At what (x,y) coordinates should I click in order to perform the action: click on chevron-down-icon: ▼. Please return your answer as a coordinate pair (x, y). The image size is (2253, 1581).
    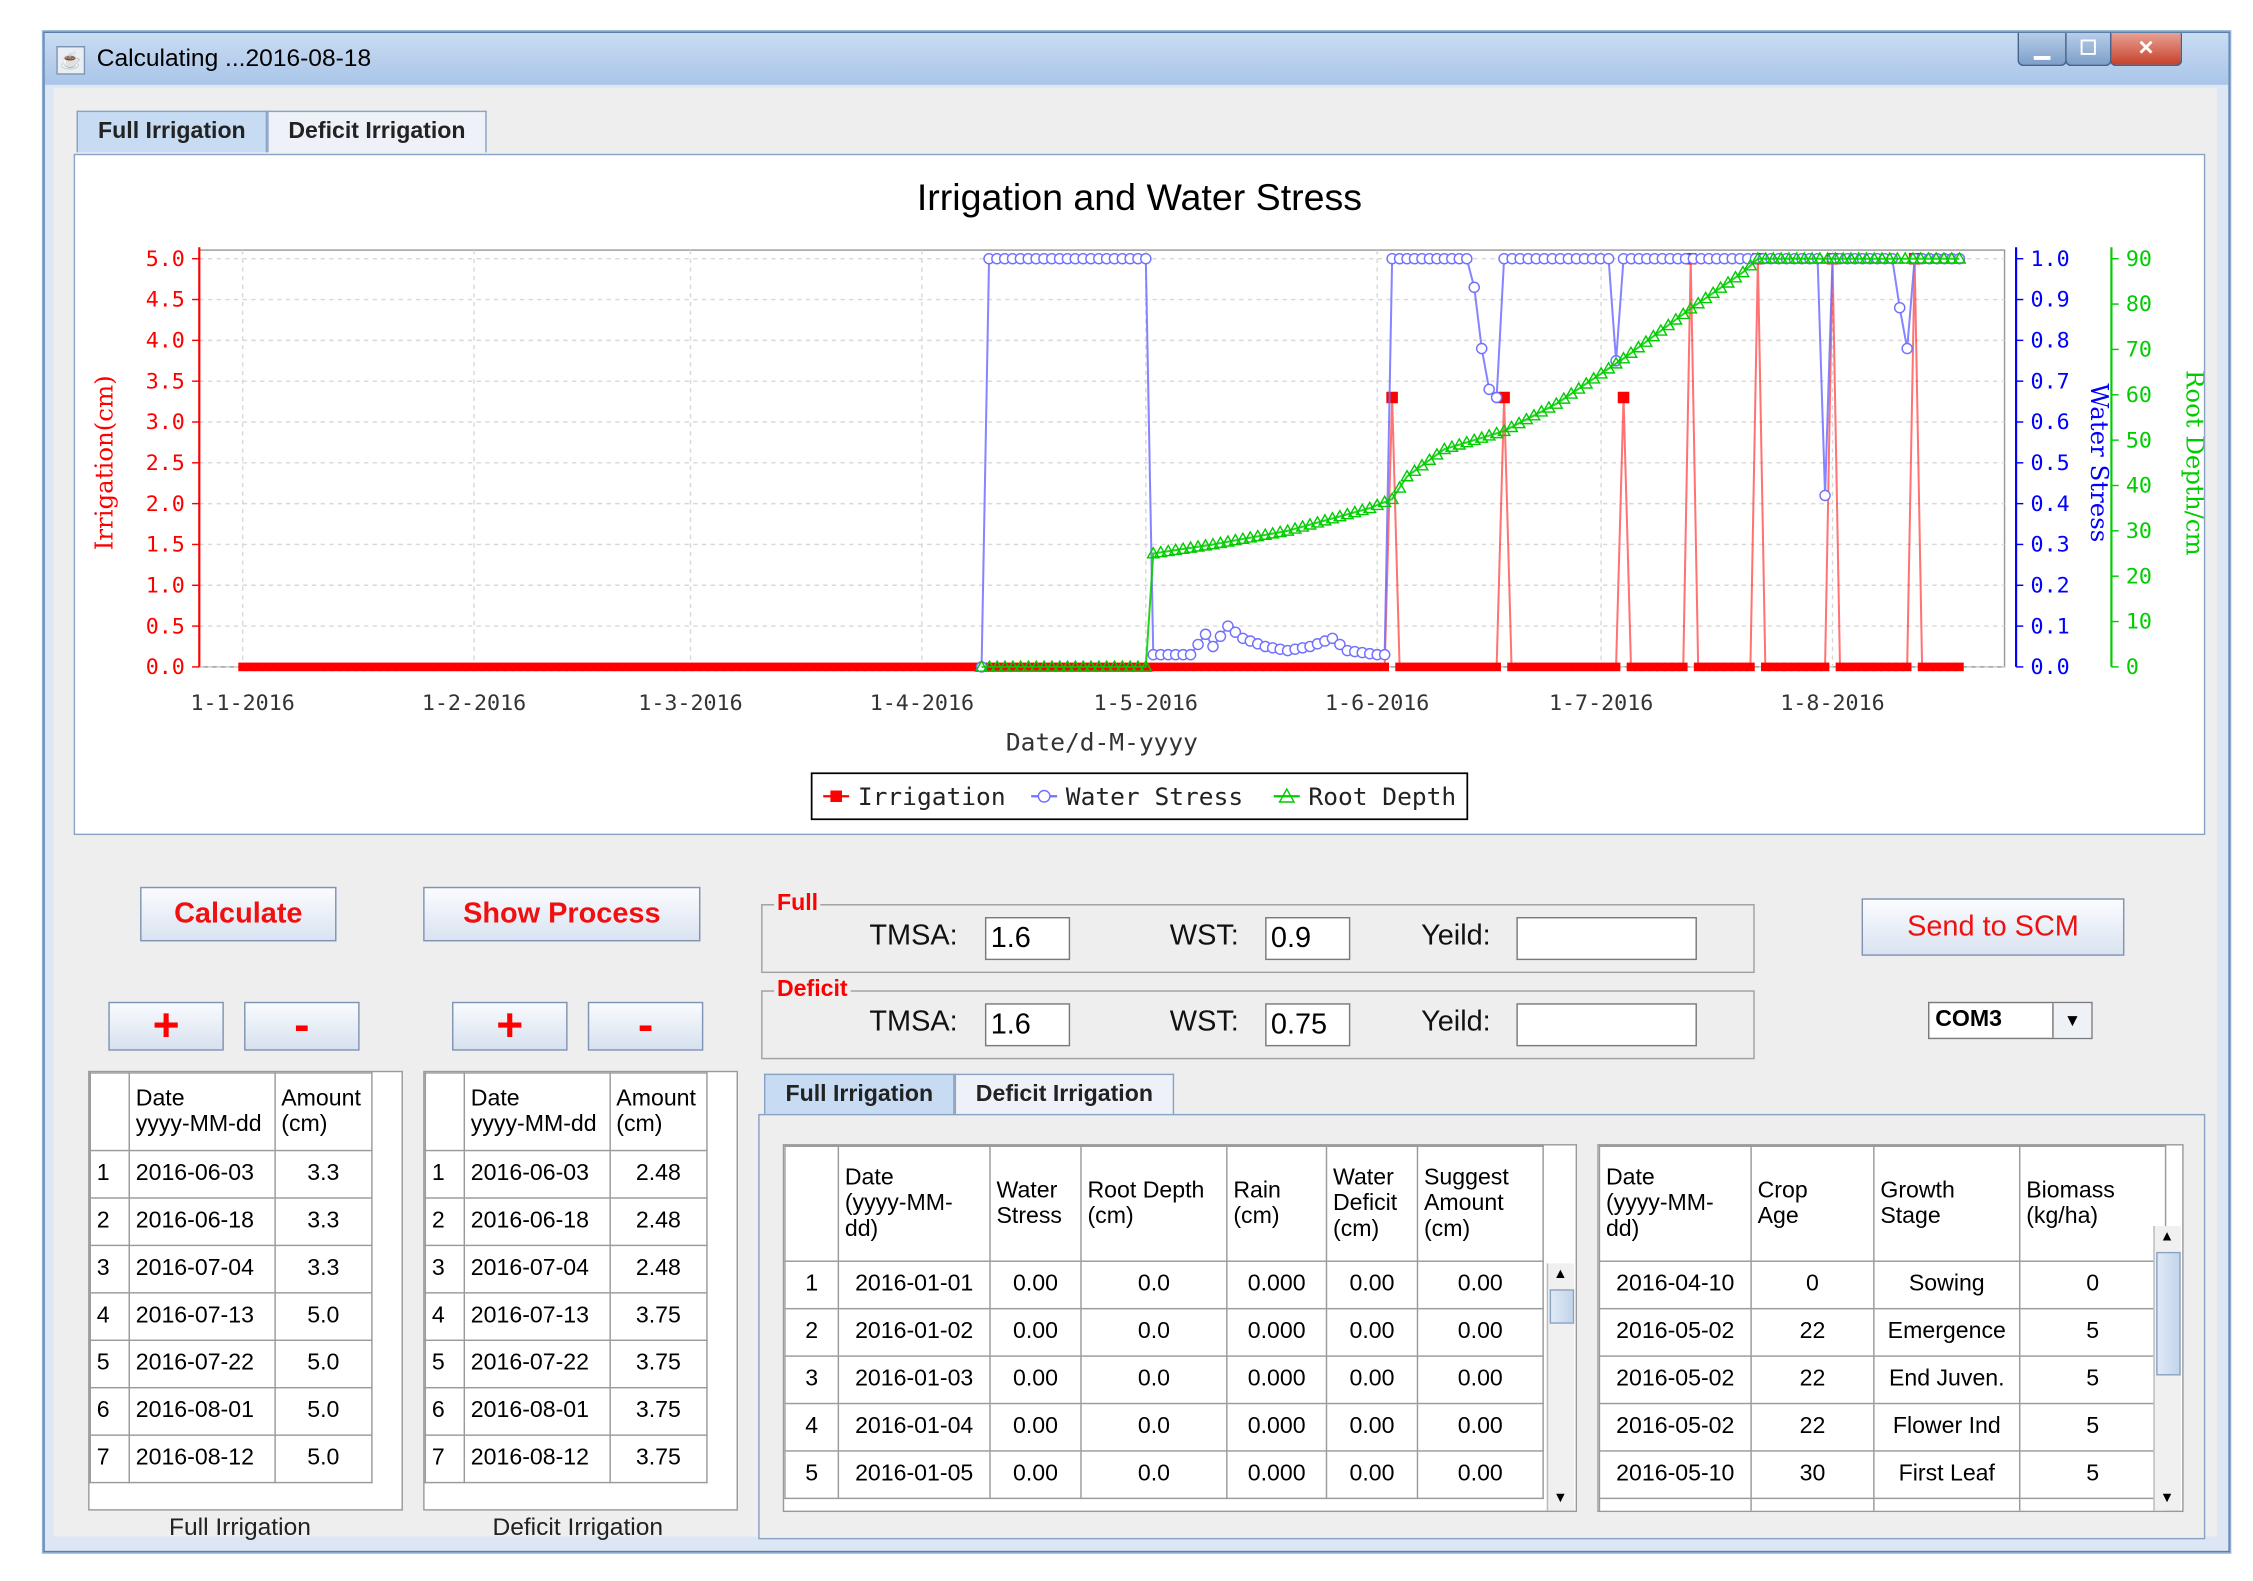
    Looking at the image, I should click on (2072, 1020).